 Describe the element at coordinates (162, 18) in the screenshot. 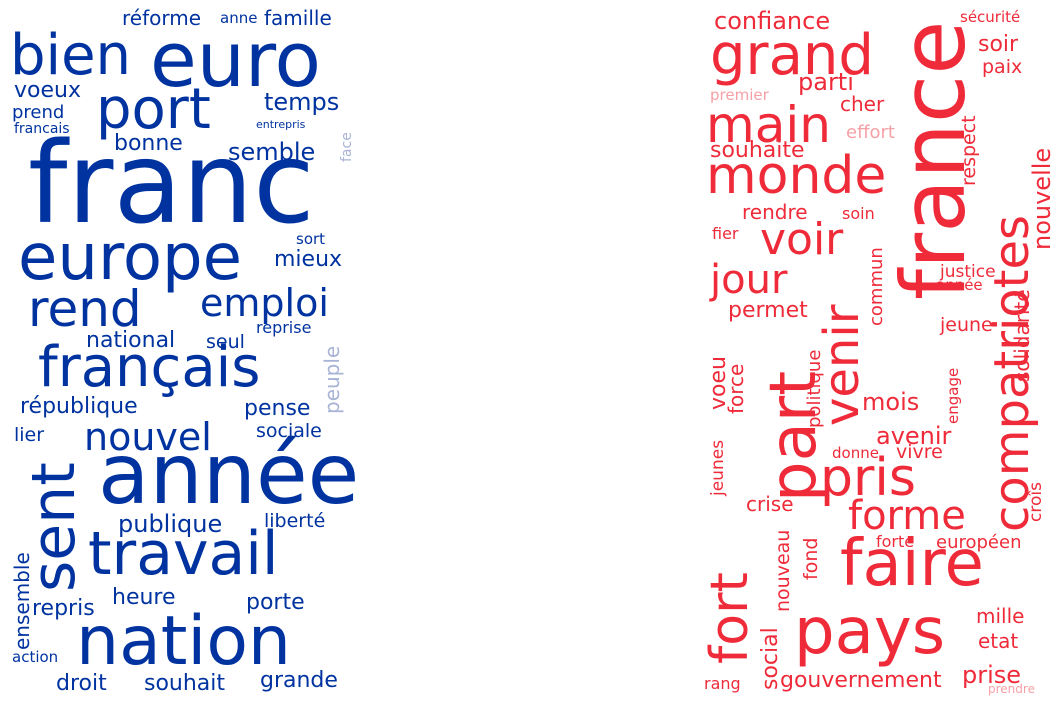

I see `word: réforme` at that location.